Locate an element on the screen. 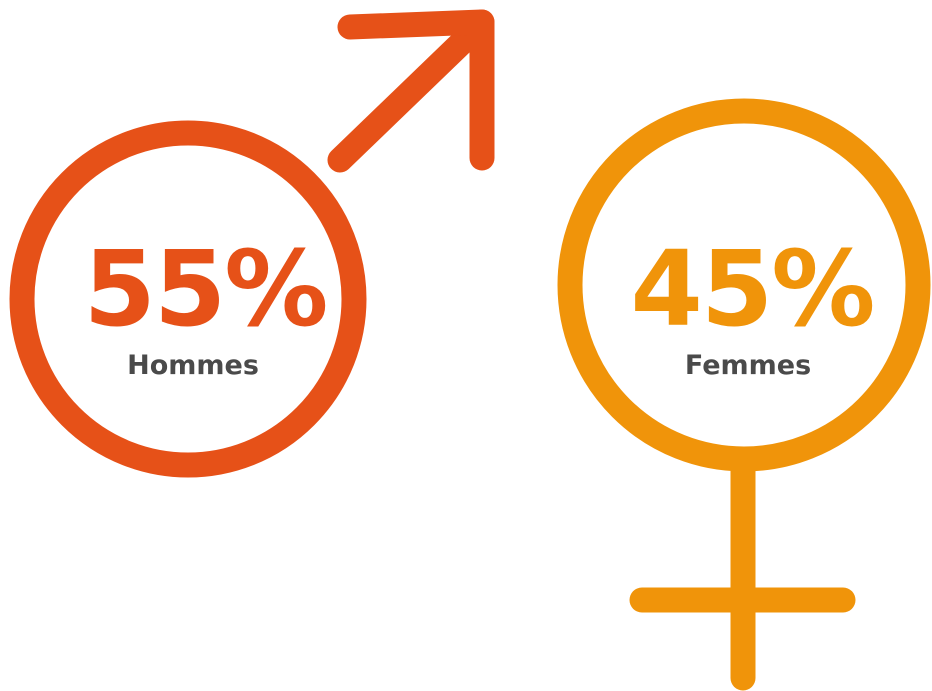 This screenshot has height=691, width=932. male-arrow-head is located at coordinates (416, 24).